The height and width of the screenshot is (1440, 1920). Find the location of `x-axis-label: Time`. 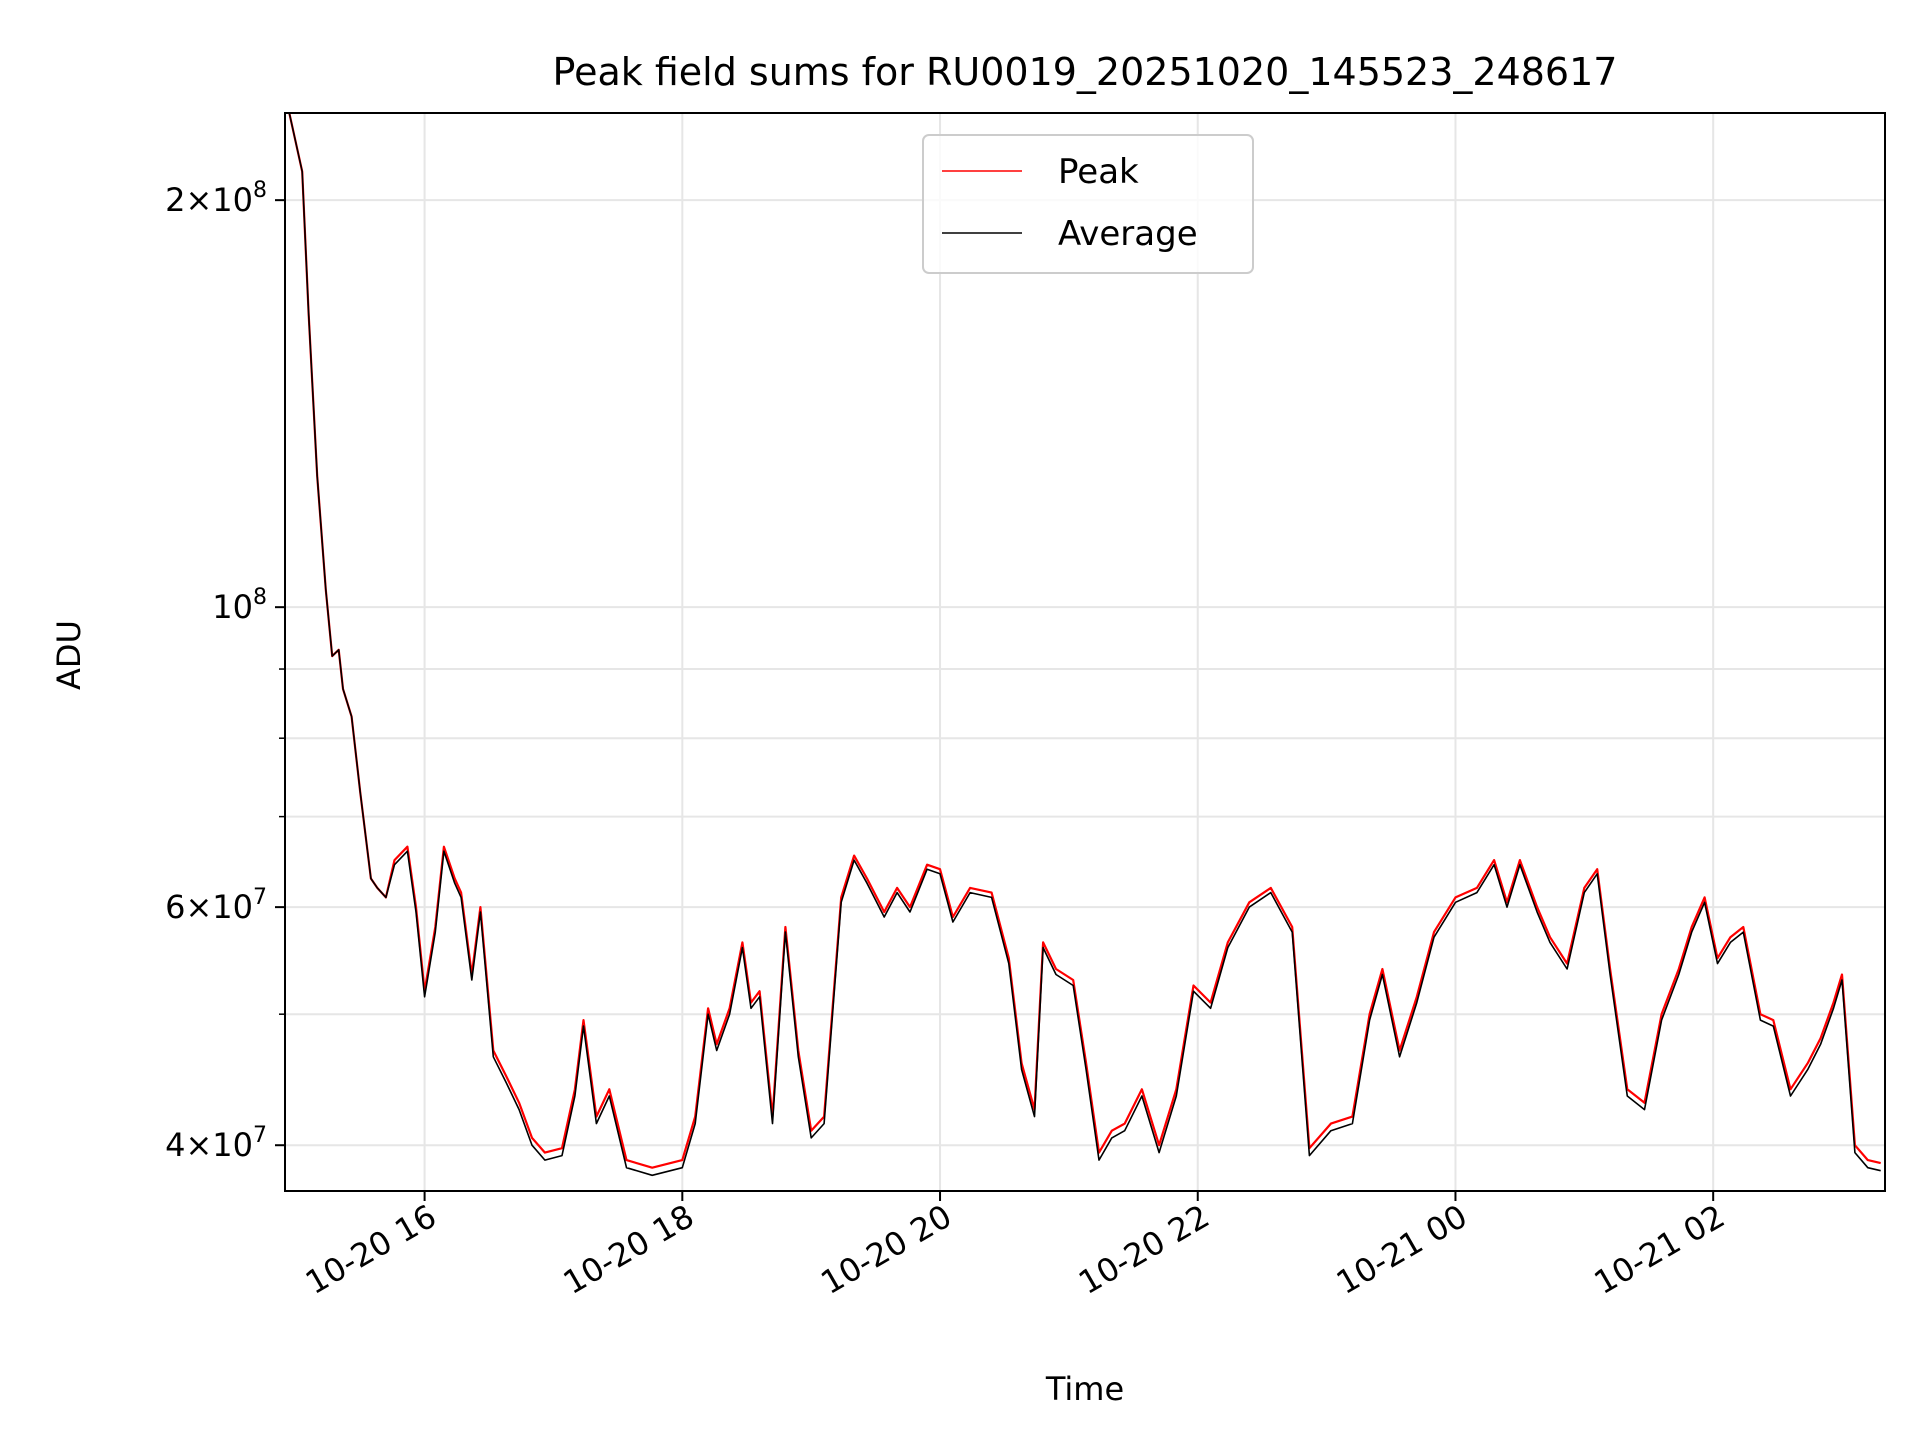

x-axis-label: Time is located at coordinates (1084, 1389).